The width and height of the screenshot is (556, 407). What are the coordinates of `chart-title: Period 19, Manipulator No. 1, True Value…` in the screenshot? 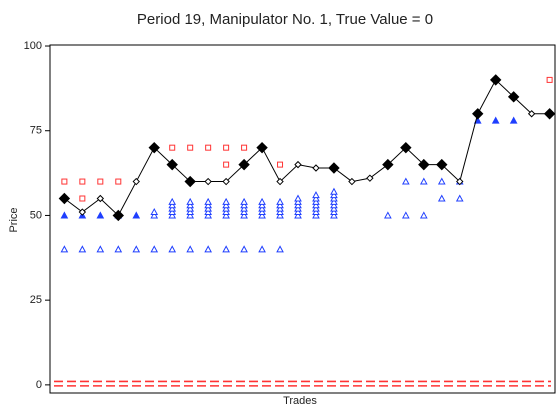 It's located at (285, 19).